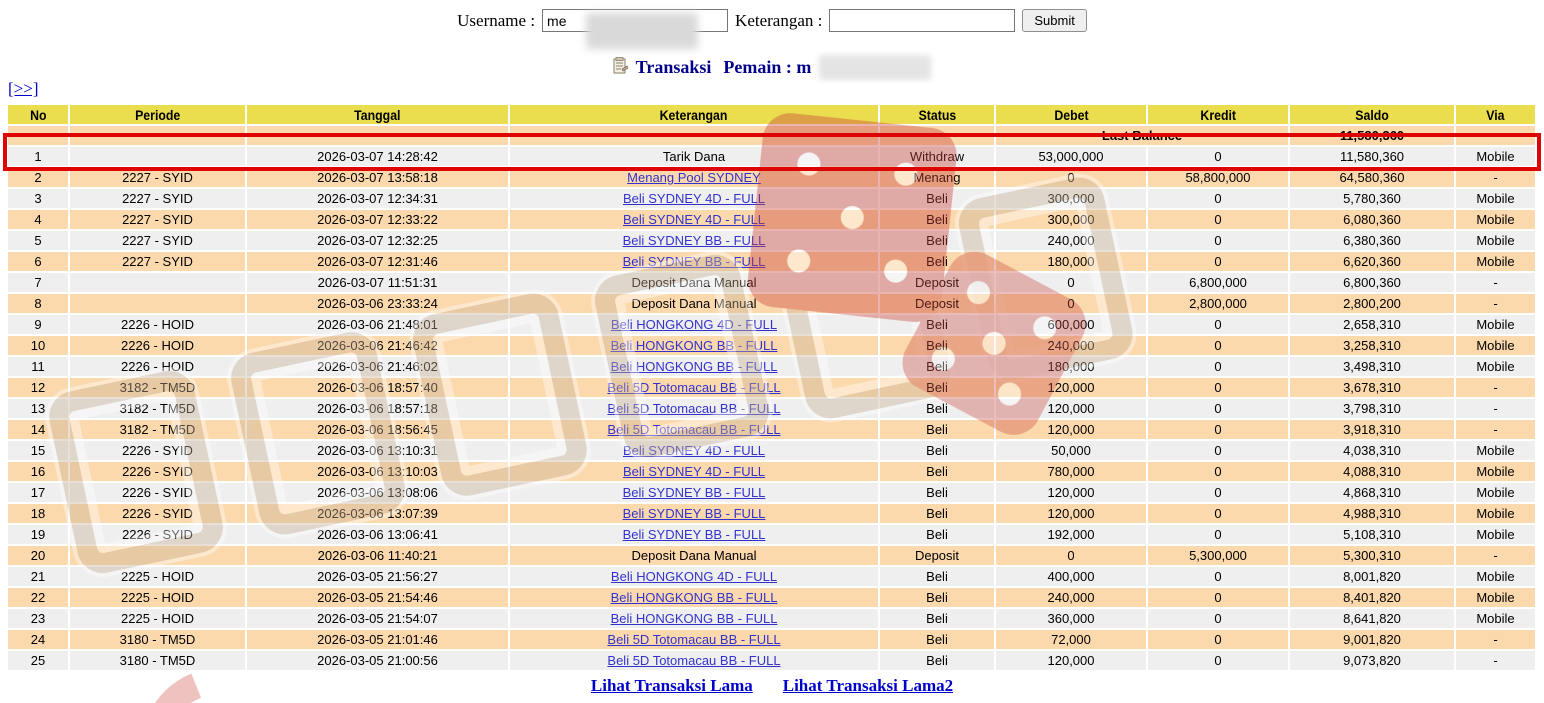  I want to click on cell-debet: 120,000, so click(1071, 660).